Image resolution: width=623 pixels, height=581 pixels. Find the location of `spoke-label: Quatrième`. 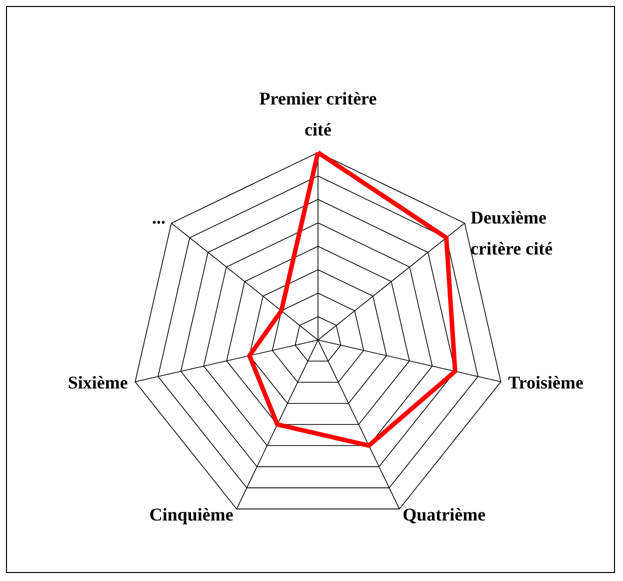

spoke-label: Quatrième is located at coordinates (444, 514).